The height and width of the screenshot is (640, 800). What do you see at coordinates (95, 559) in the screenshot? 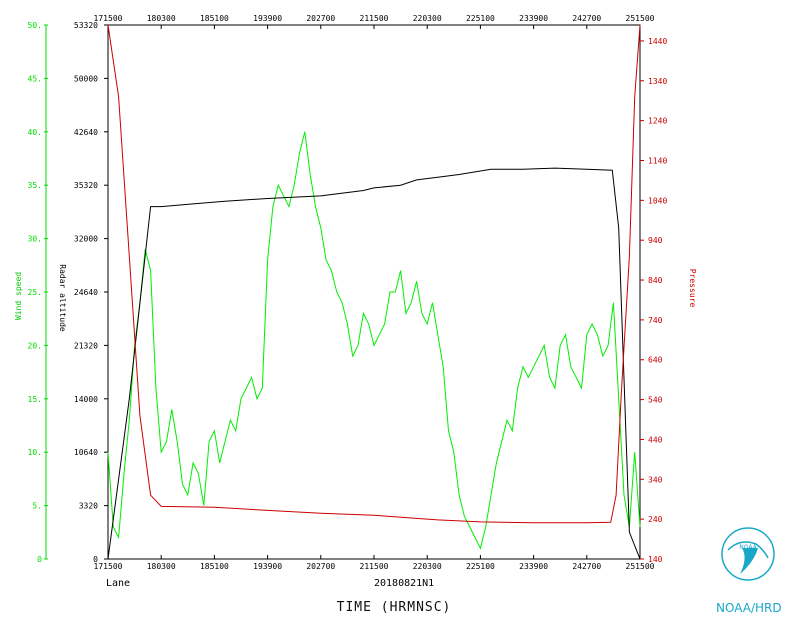
I see `y-black-tick-label: 0` at bounding box center [95, 559].